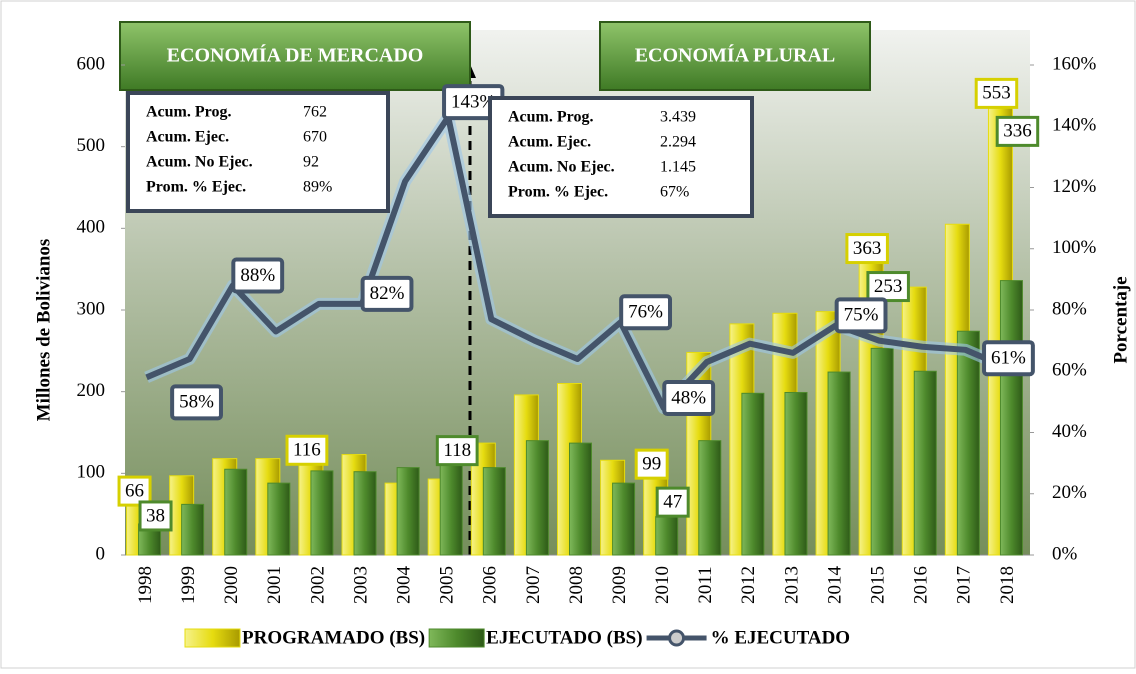  I want to click on x-tick-label: 2005, so click(447, 585).